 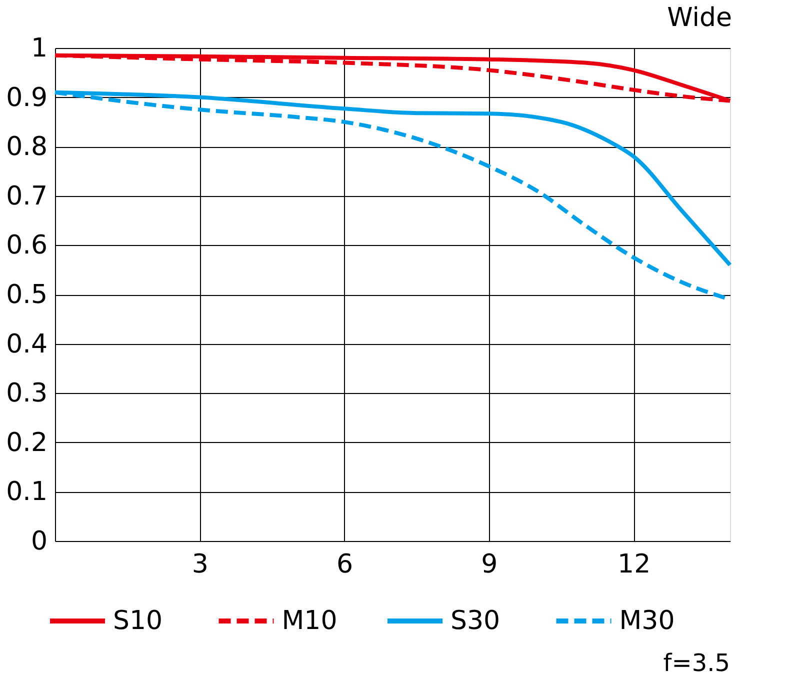 I want to click on x-tick-label: 3, so click(x=200, y=565).